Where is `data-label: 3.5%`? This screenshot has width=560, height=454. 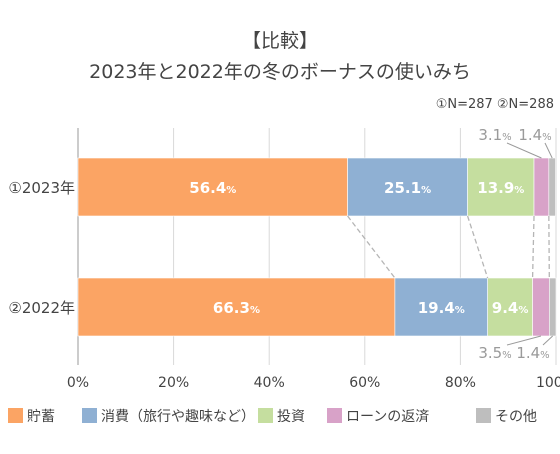 data-label: 3.5% is located at coordinates (494, 353).